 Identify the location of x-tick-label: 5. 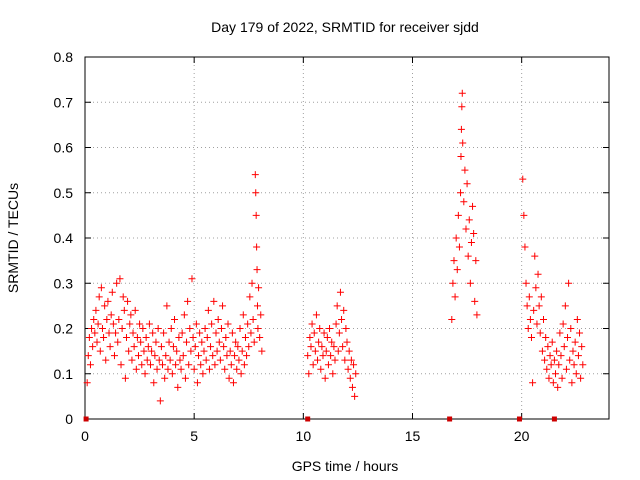
(194, 436).